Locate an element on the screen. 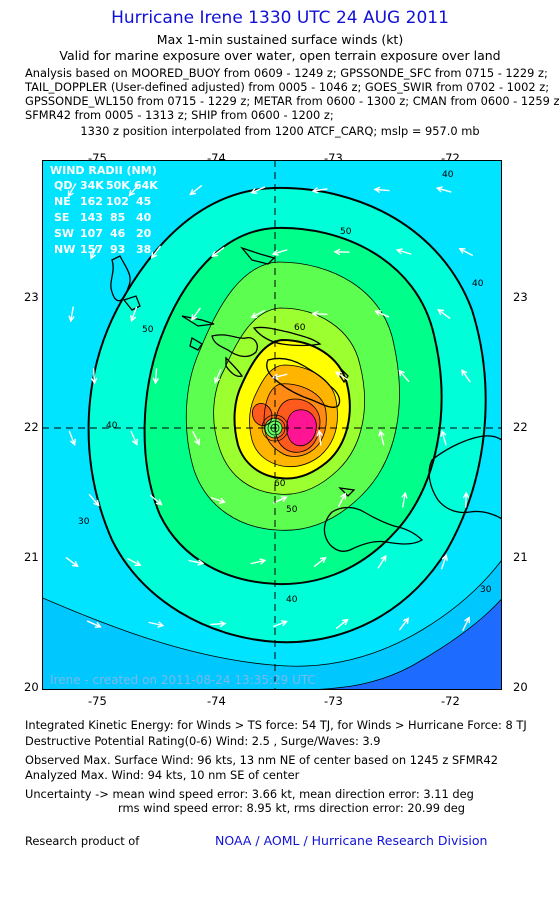 The width and height of the screenshot is (560, 915). coastline-acklins is located at coordinates (120, 278).